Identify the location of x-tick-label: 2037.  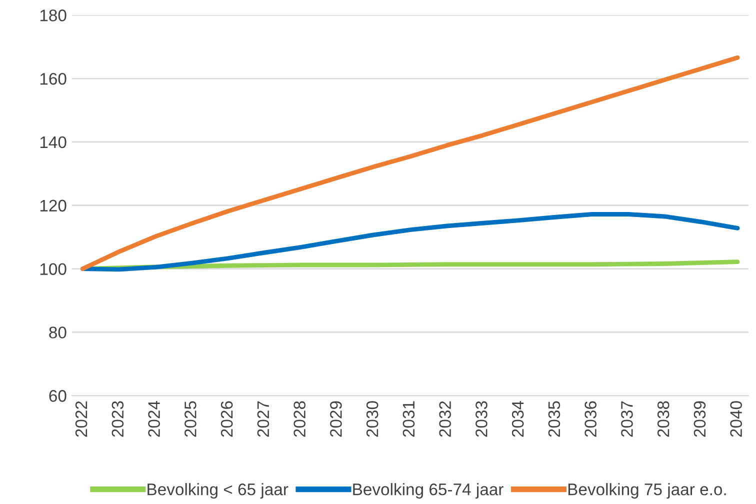
(627, 419).